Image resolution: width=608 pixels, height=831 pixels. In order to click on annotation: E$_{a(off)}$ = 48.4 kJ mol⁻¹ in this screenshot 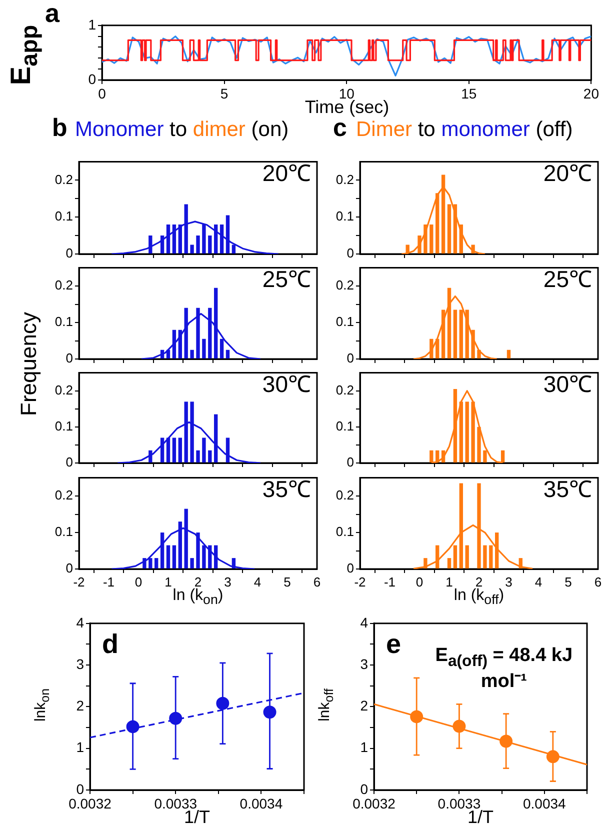, I will do `click(504, 669)`.